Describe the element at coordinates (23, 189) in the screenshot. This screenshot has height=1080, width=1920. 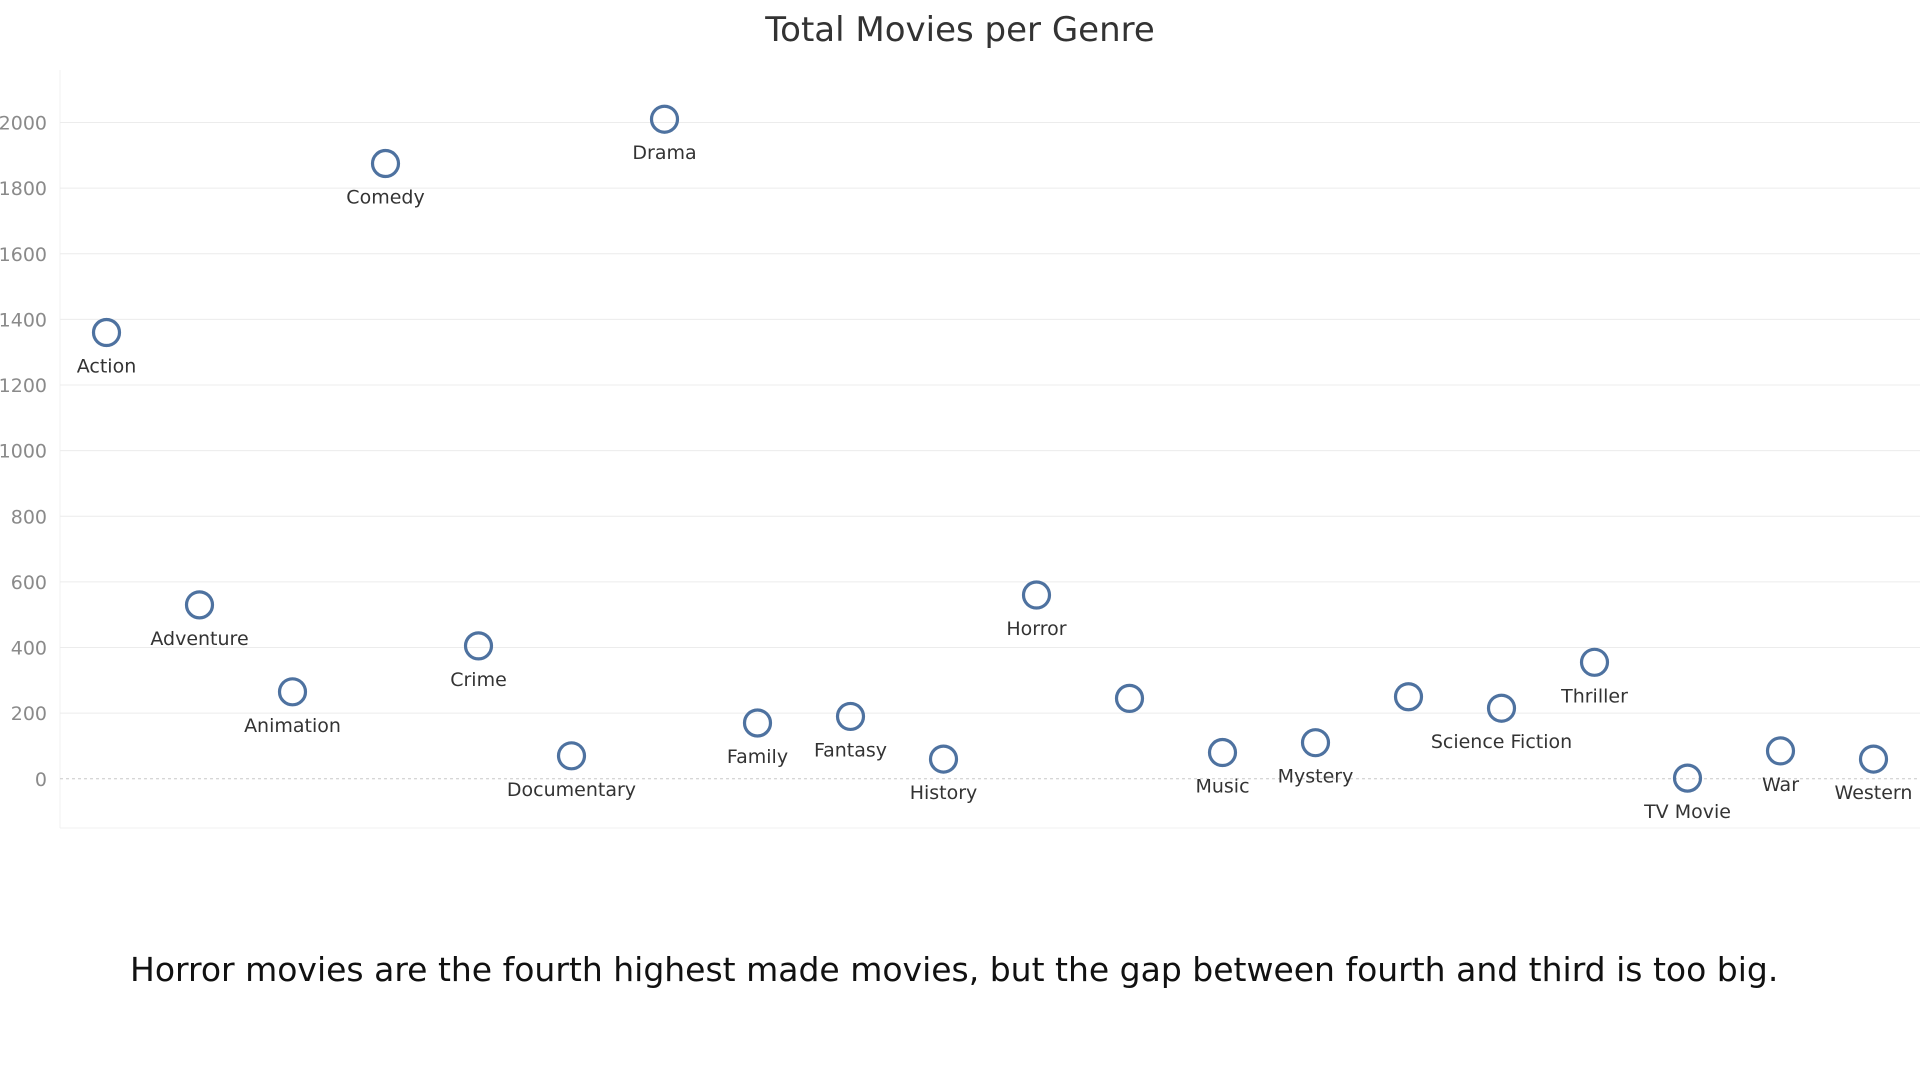
I see `y-tick-label: 1800` at that location.